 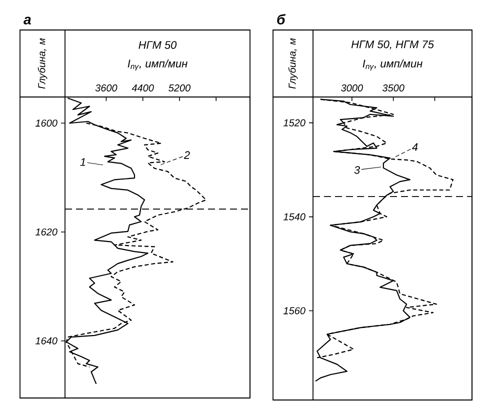 What do you see at coordinates (179, 88) in the screenshot?
I see `x-tick-label: 5200` at bounding box center [179, 88].